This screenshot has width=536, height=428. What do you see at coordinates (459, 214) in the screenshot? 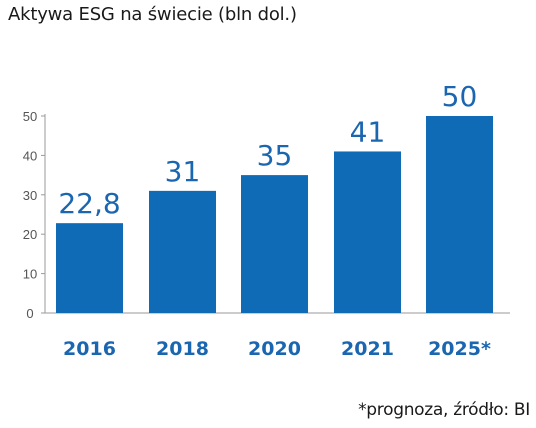
I see `bar-2025` at bounding box center [459, 214].